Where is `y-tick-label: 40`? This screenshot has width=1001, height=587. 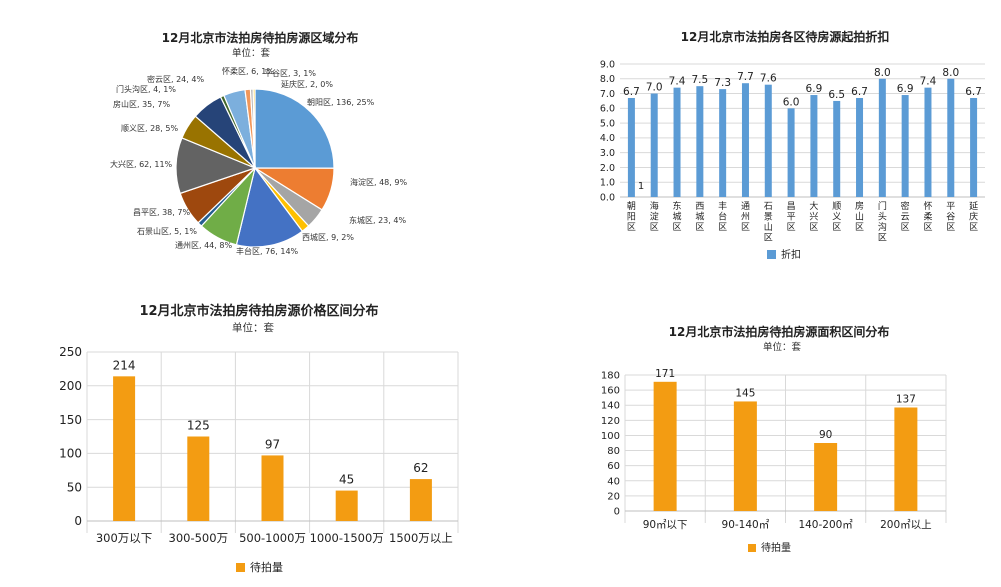 y-tick-label: 40 is located at coordinates (613, 481).